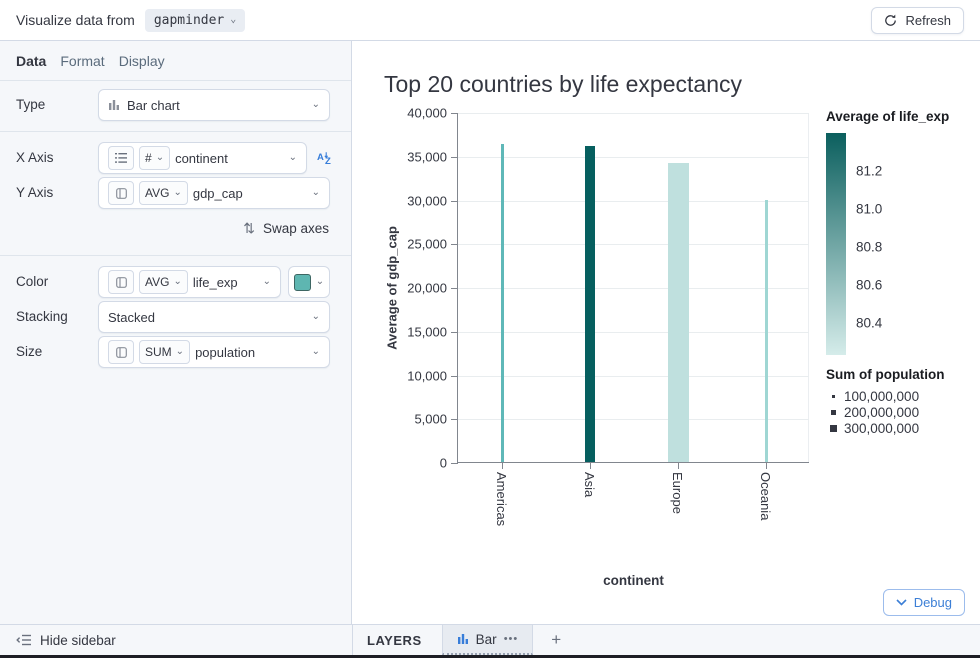  I want to click on list-icon, so click(121, 158).